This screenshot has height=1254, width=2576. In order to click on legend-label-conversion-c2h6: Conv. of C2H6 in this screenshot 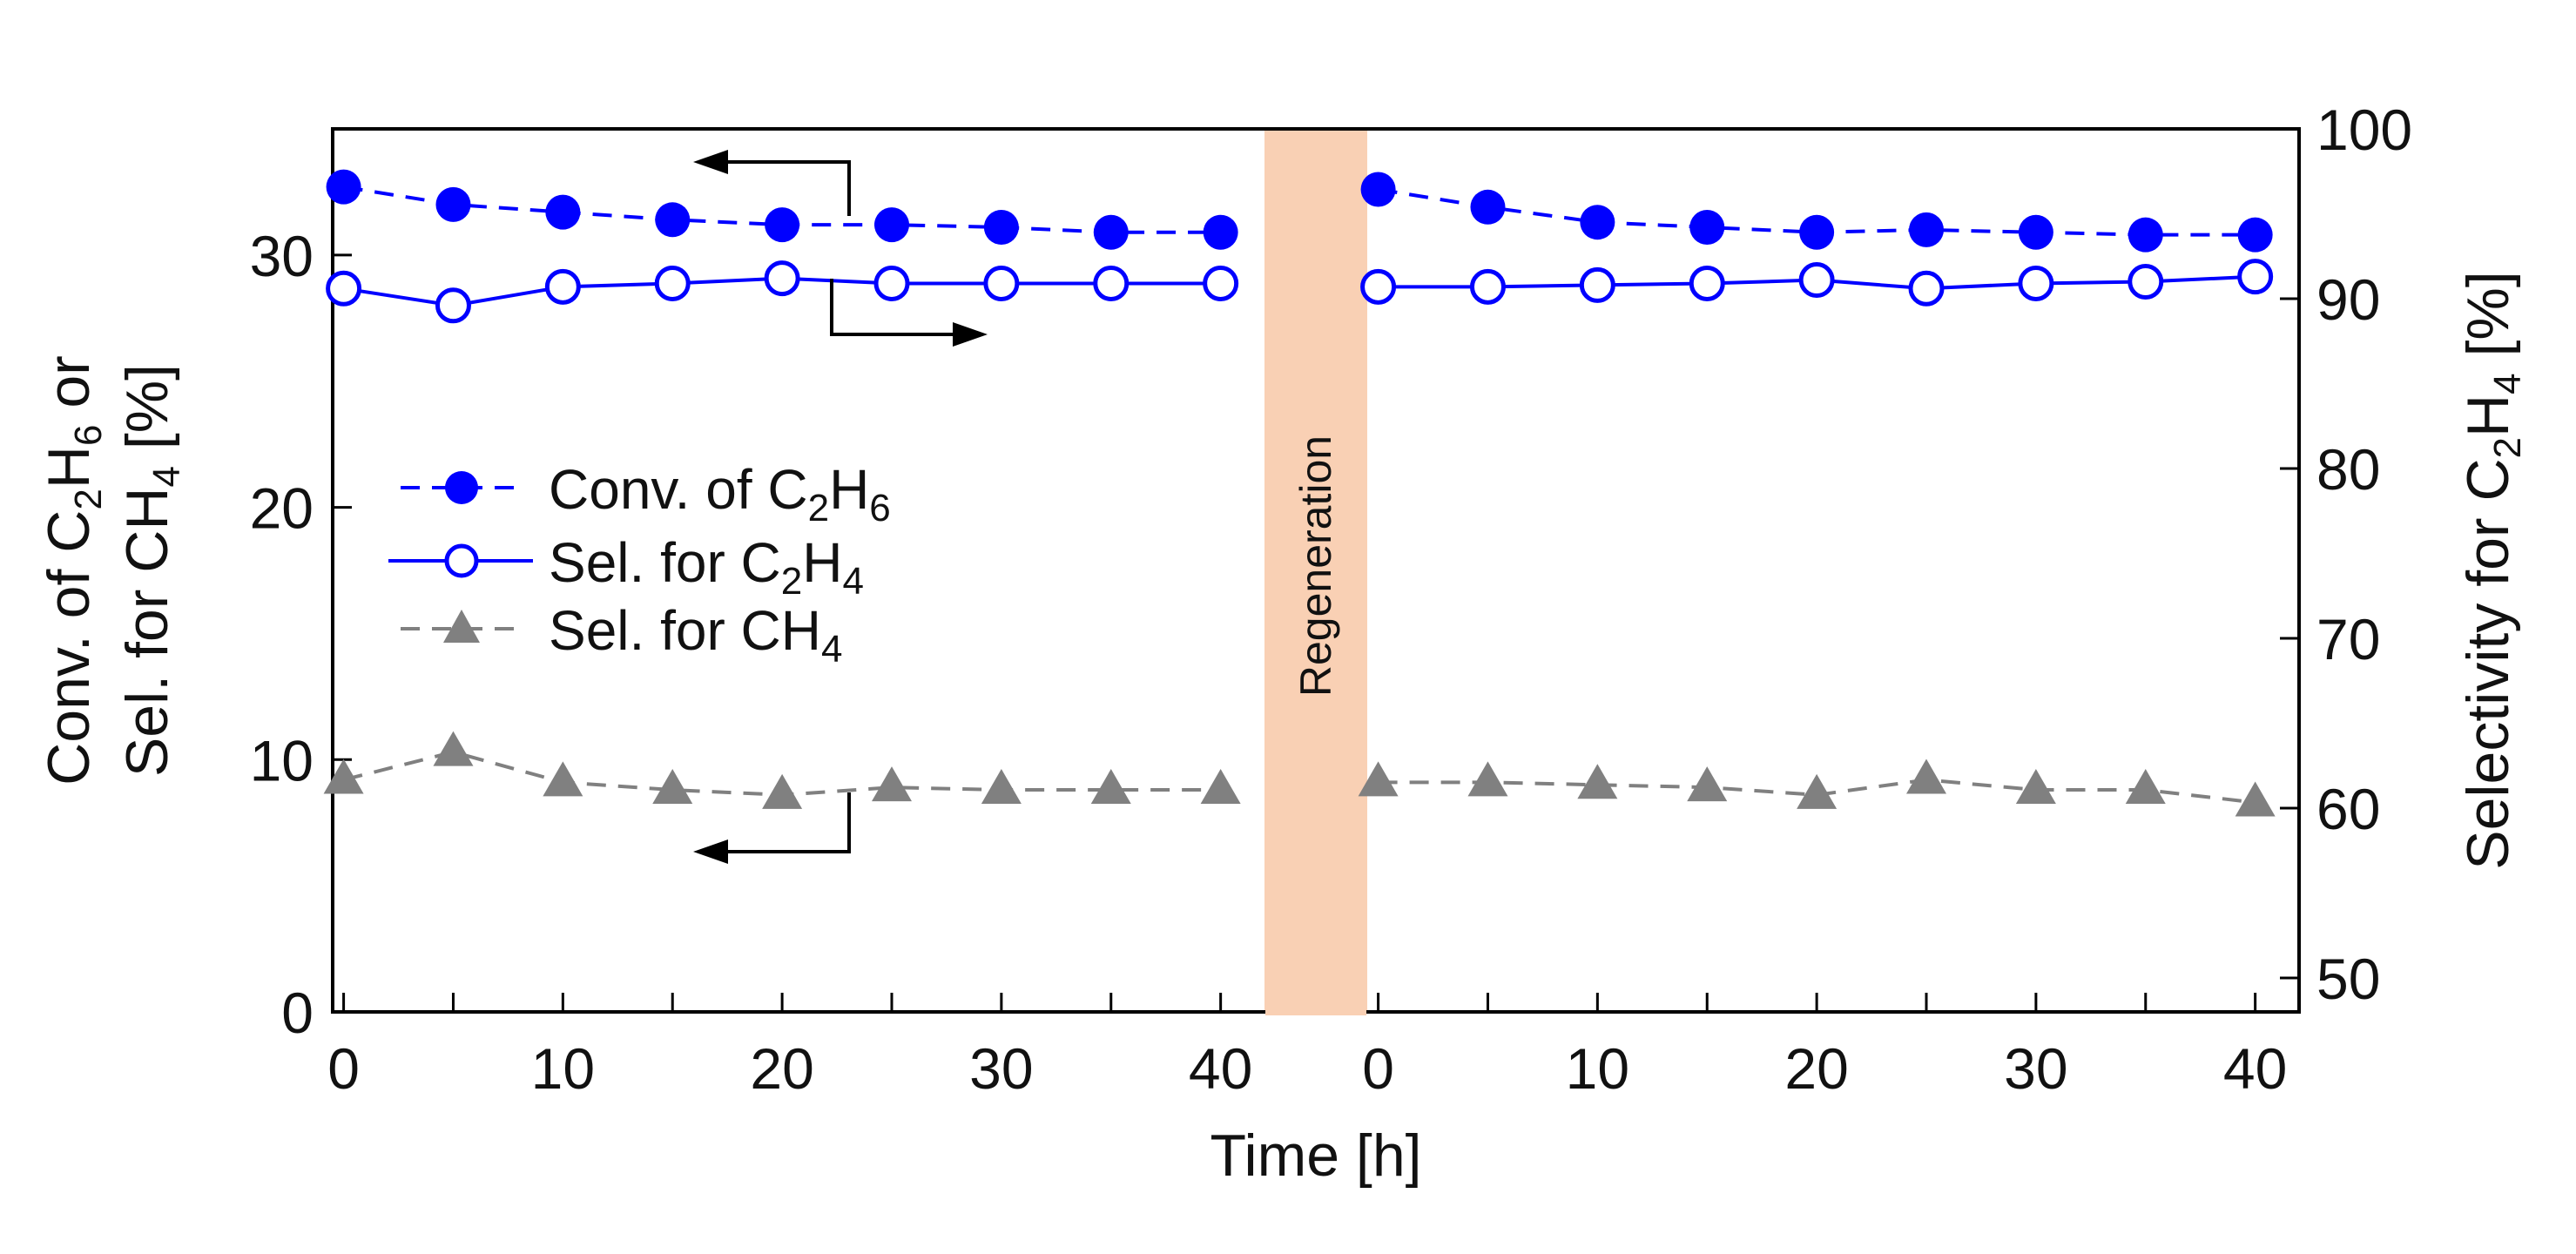, I will do `click(720, 493)`.